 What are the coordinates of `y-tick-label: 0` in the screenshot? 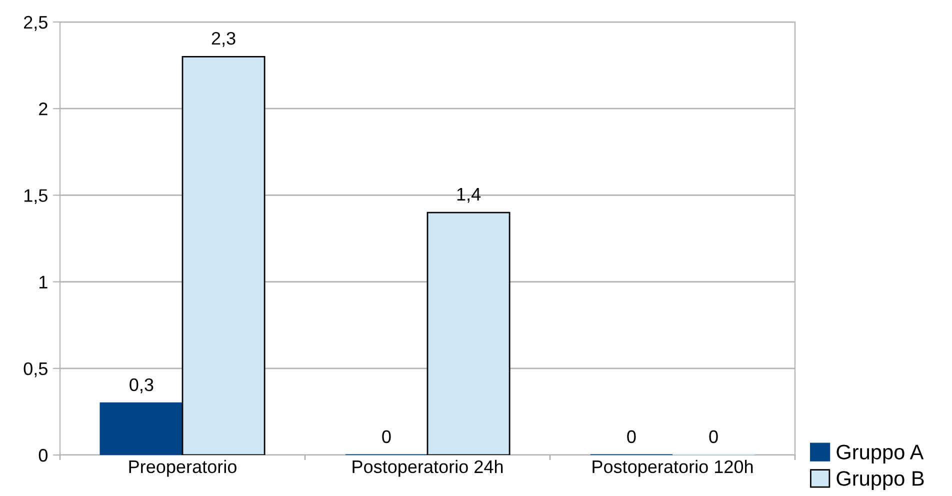 It's located at (43, 455).